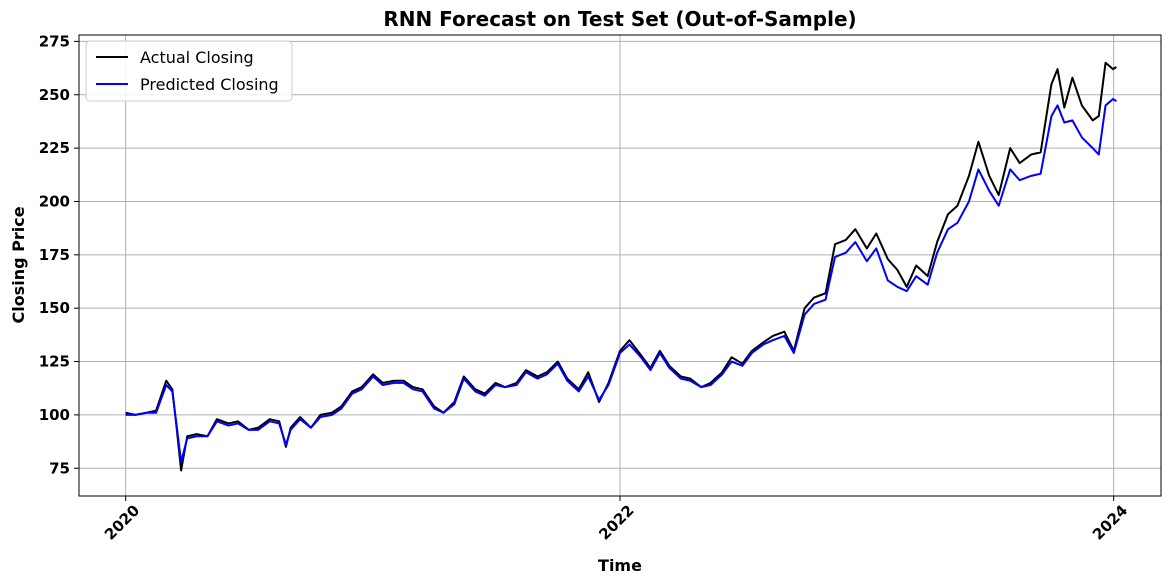  Describe the element at coordinates (54, 415) in the screenshot. I see `y-tick-label: 100` at that location.